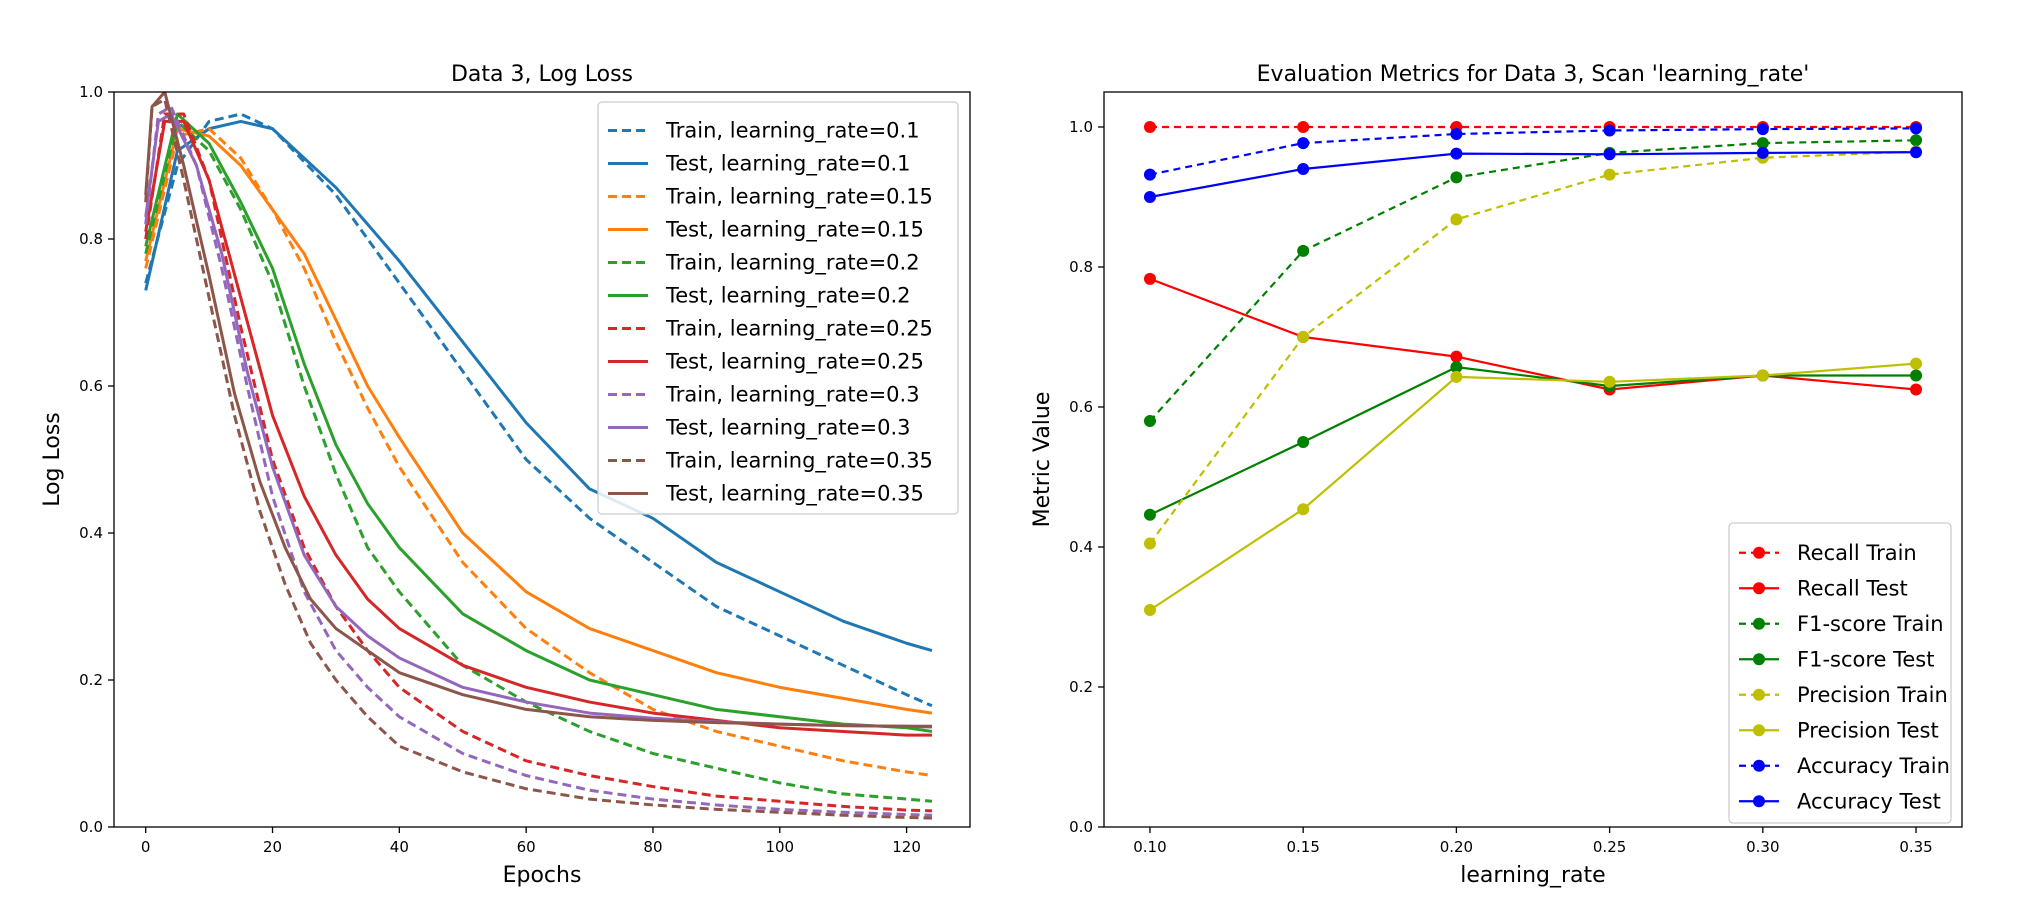 The width and height of the screenshot is (2032, 910). I want to click on x-tick-label: 20, so click(272, 847).